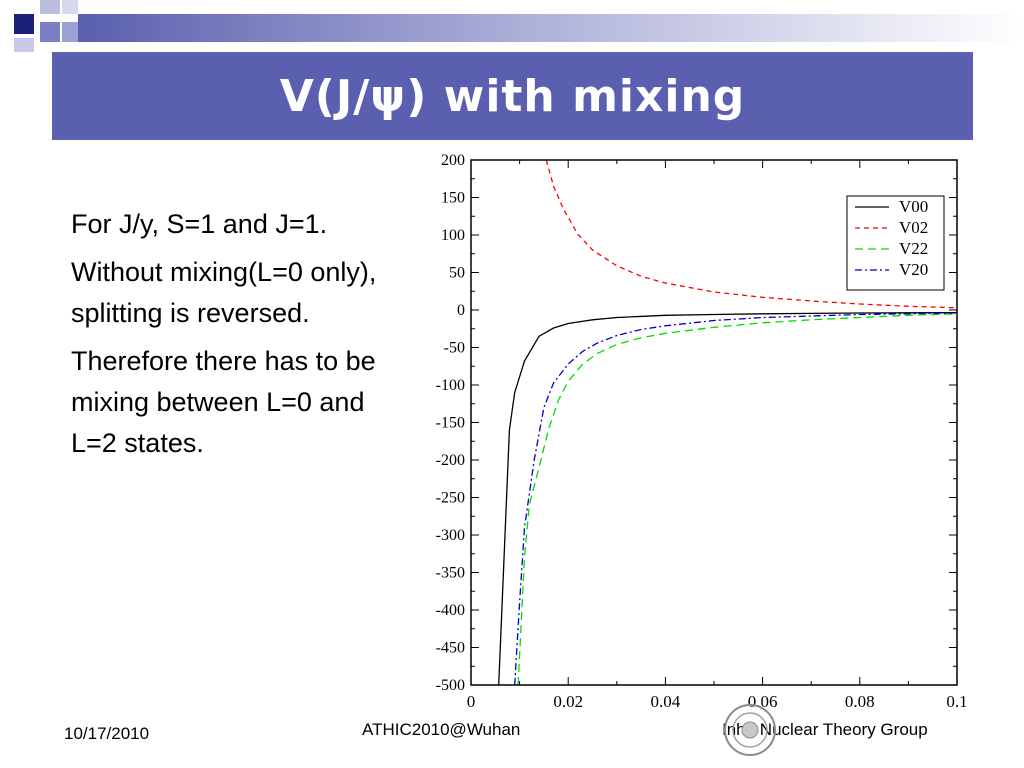 The width and height of the screenshot is (1024, 768). I want to click on y-tick-label: -450, so click(450, 648).